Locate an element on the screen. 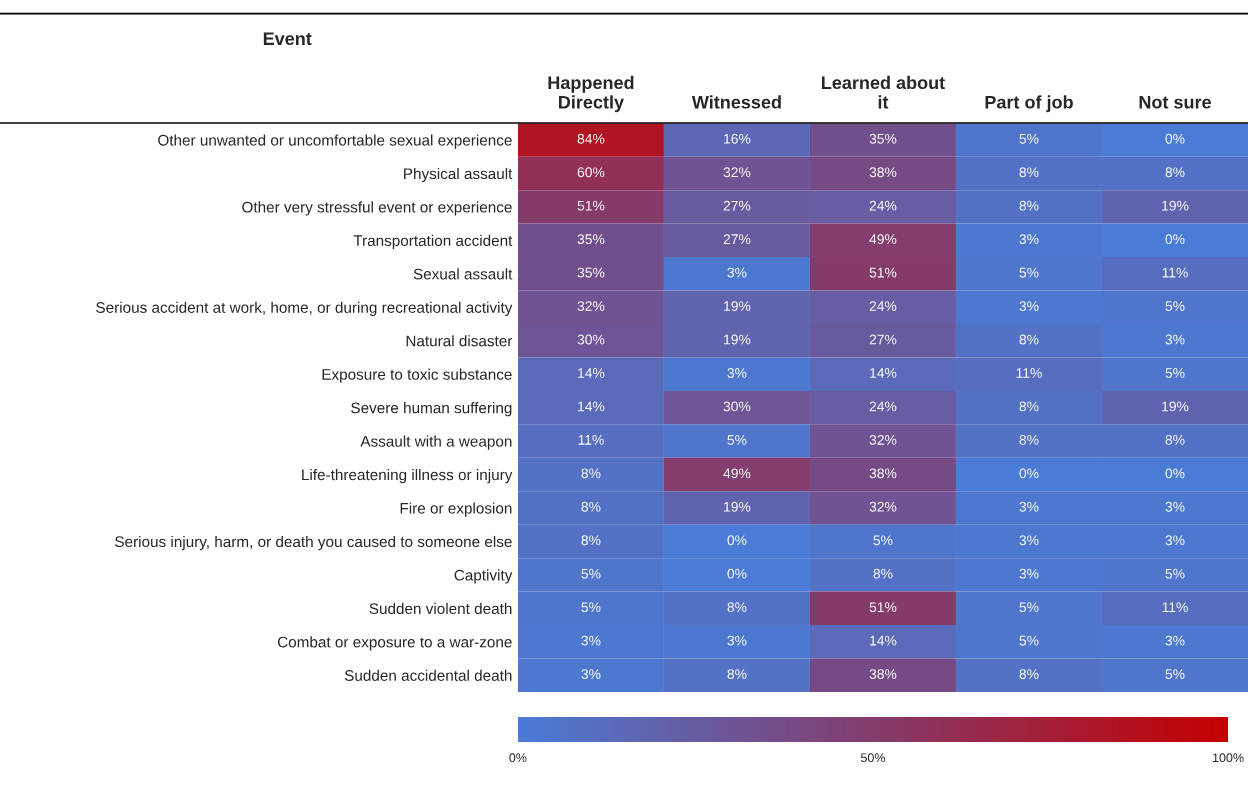 Image resolution: width=1248 pixels, height=785 pixels. y-tick-label: Physical assault is located at coordinates (458, 175).